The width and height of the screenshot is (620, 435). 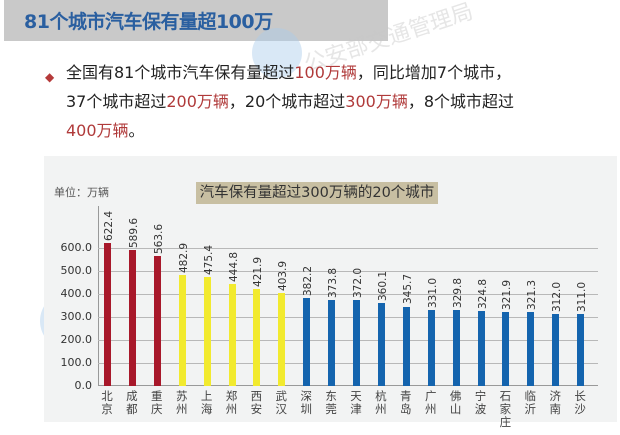 I want to click on x-category-label: 天津, so click(x=356, y=402).